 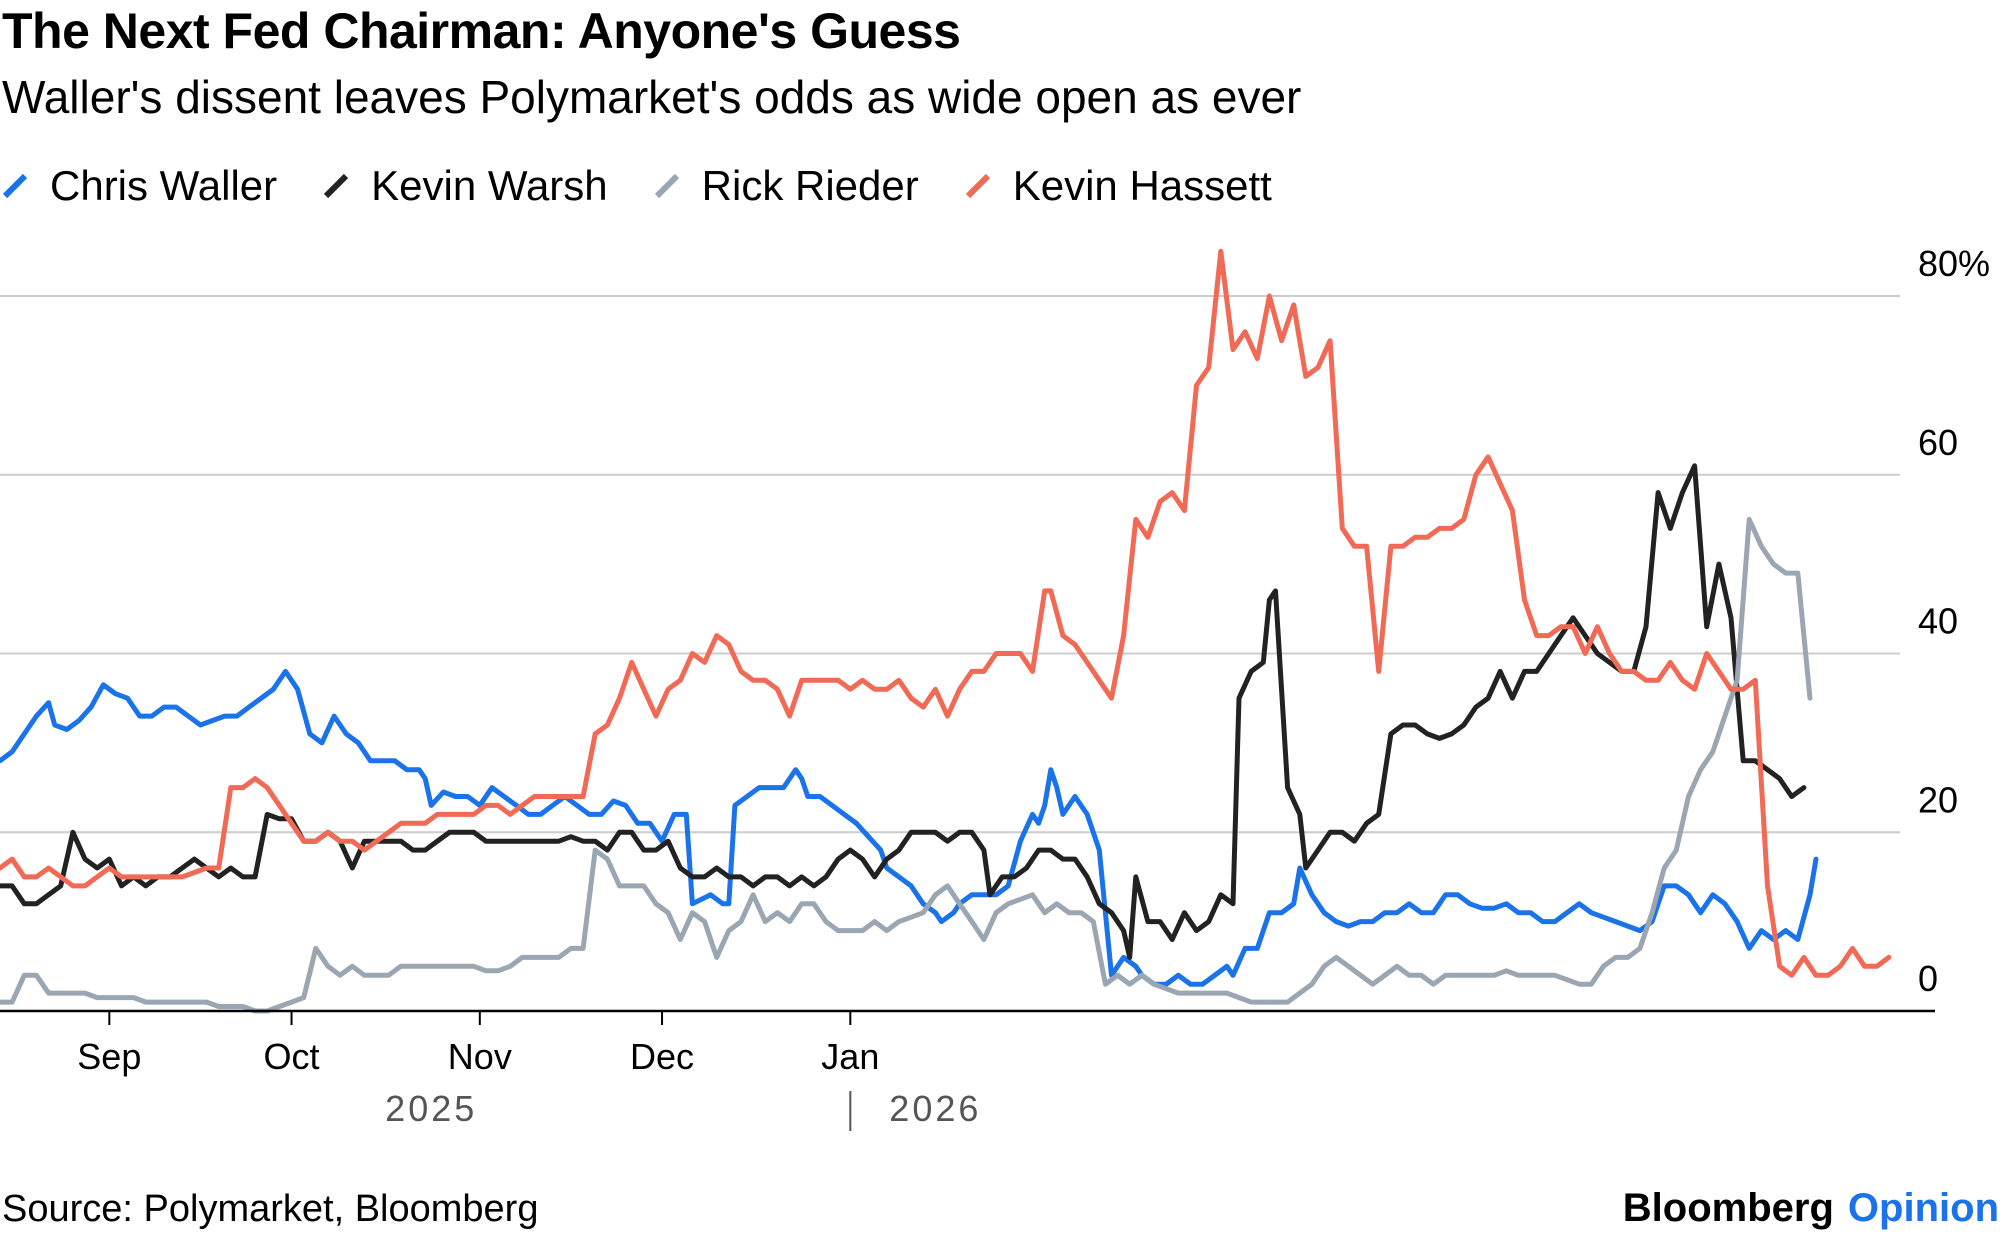 I want to click on x-tick-label-sep: Sep, so click(x=109, y=1056).